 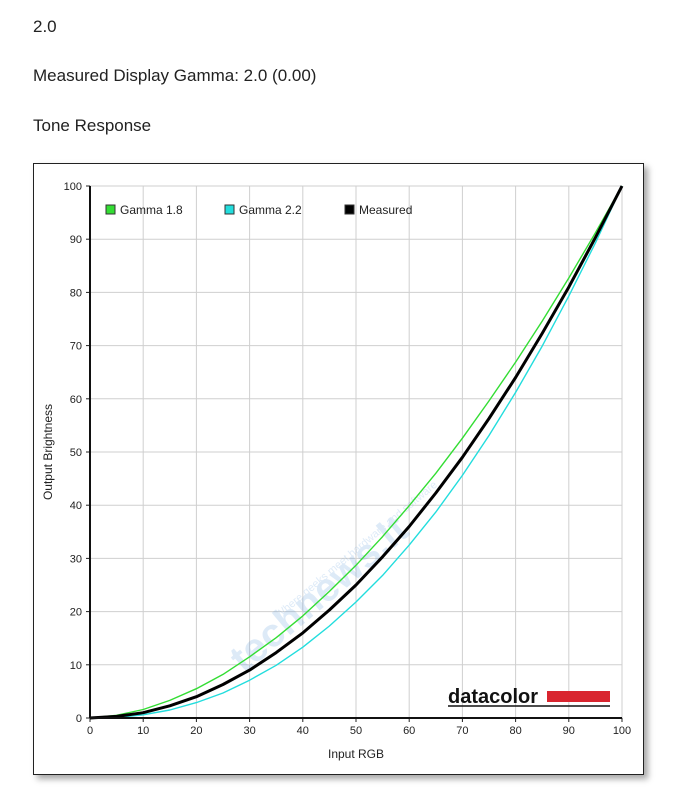 What do you see at coordinates (76, 613) in the screenshot?
I see `y-tick-label: 20` at bounding box center [76, 613].